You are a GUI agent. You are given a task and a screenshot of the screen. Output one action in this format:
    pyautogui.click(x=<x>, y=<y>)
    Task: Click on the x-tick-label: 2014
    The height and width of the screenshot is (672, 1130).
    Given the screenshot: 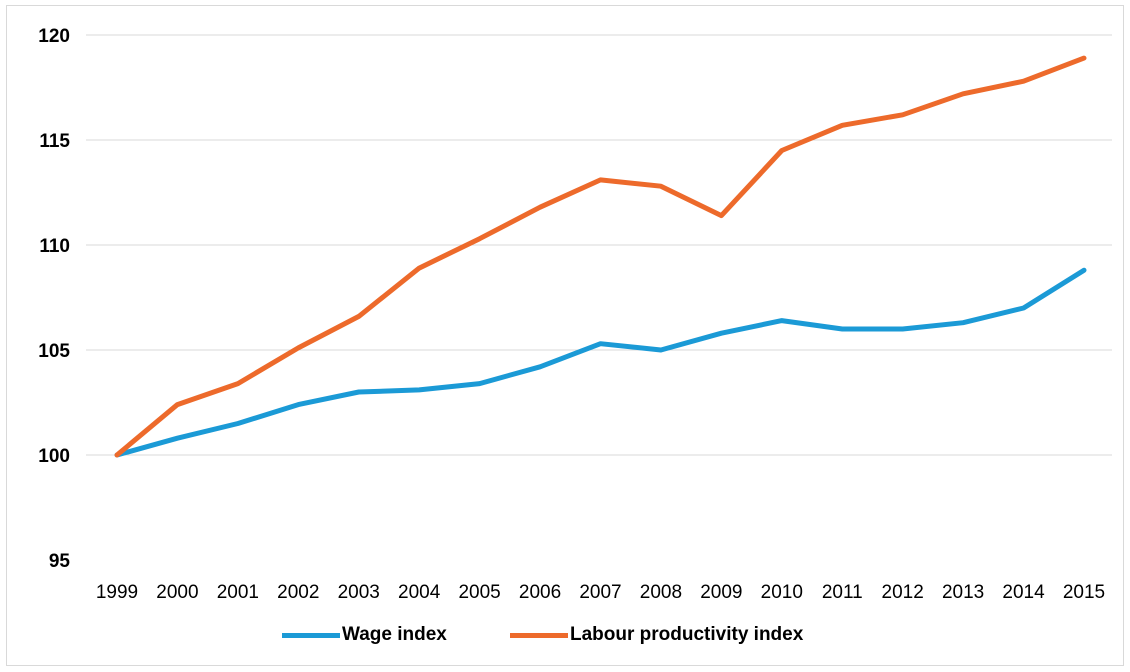 What is the action you would take?
    pyautogui.click(x=1023, y=592)
    